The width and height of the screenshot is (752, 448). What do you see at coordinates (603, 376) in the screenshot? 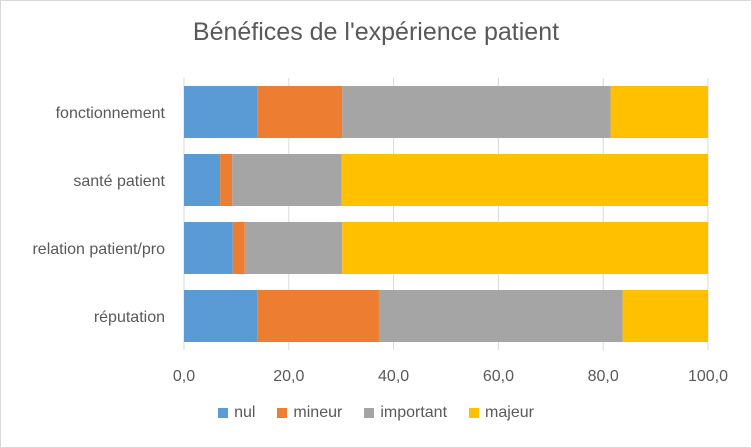
I see `x-tick-label: 80,0` at bounding box center [603, 376].